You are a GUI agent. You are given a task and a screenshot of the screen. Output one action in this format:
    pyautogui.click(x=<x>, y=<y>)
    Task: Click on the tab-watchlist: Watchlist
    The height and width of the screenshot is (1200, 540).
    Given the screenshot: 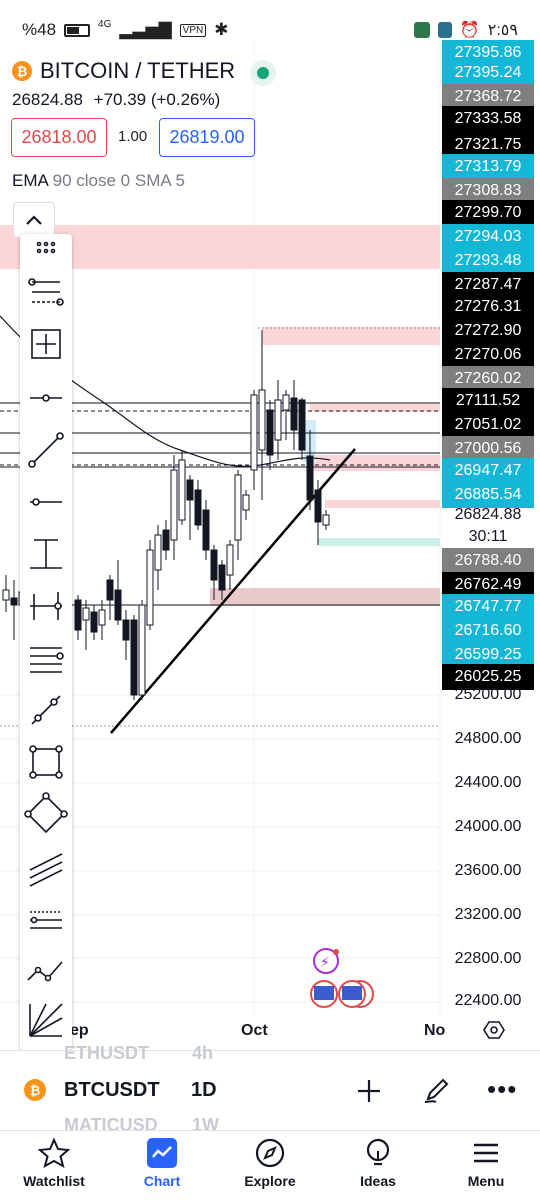 What is the action you would take?
    pyautogui.click(x=54, y=1165)
    